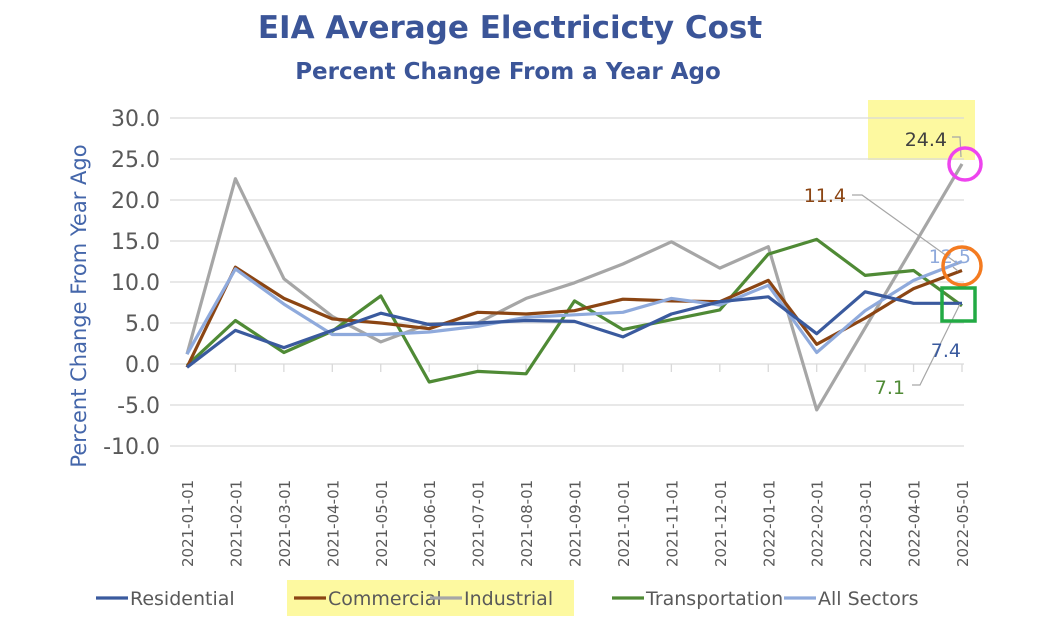 The height and width of the screenshot is (622, 1049). What do you see at coordinates (721, 523) in the screenshot?
I see `x-tick-label: 2021-12-01` at bounding box center [721, 523].